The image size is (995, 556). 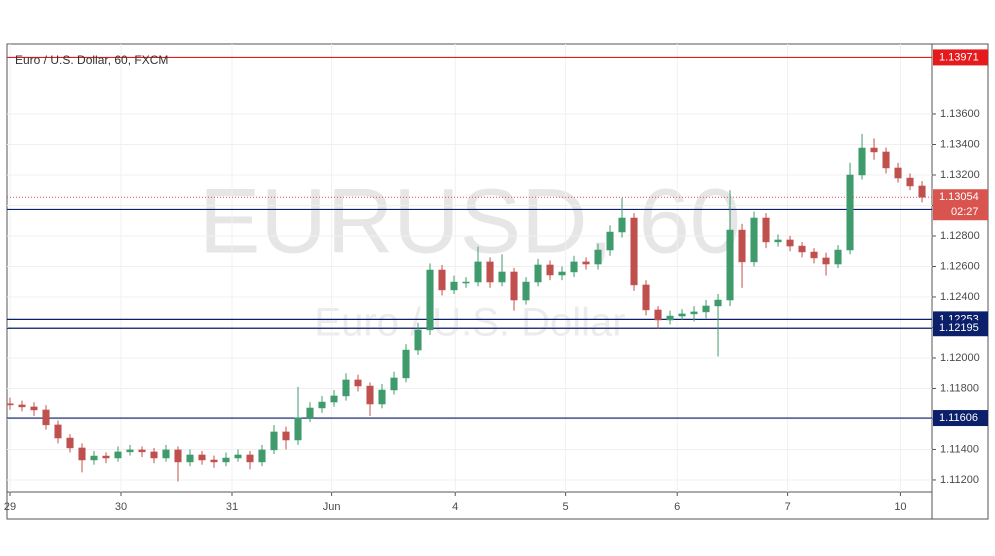 What do you see at coordinates (455, 507) in the screenshot?
I see `x-tick-label: 4` at bounding box center [455, 507].